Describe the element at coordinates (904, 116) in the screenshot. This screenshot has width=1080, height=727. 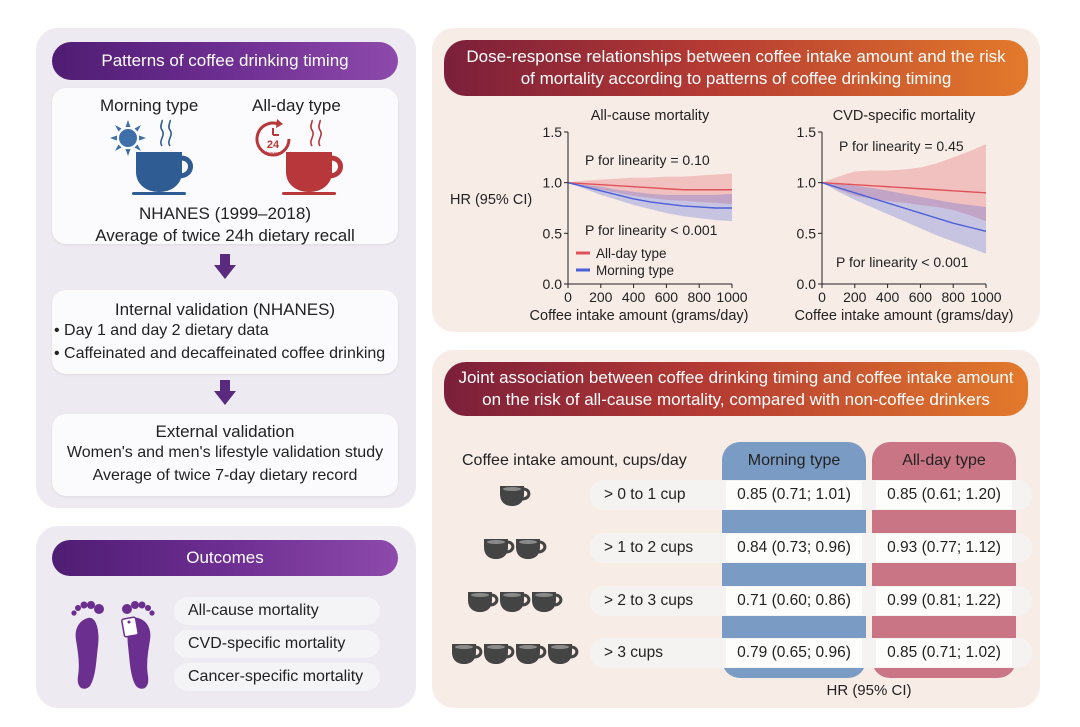
I see `chart-title: CVD-specific mortality` at that location.